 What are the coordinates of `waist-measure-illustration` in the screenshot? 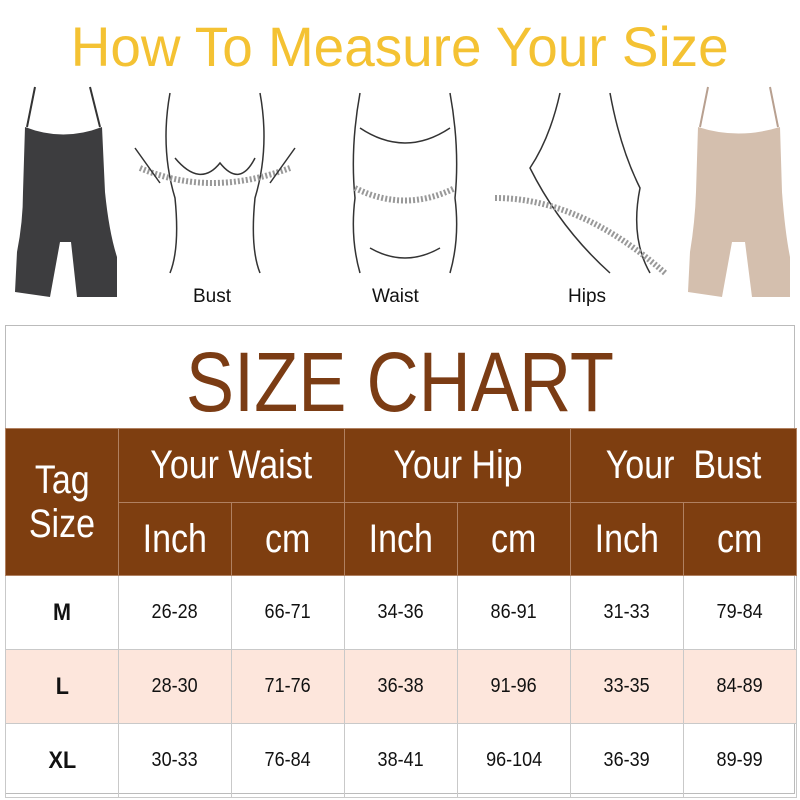 It's located at (405, 183).